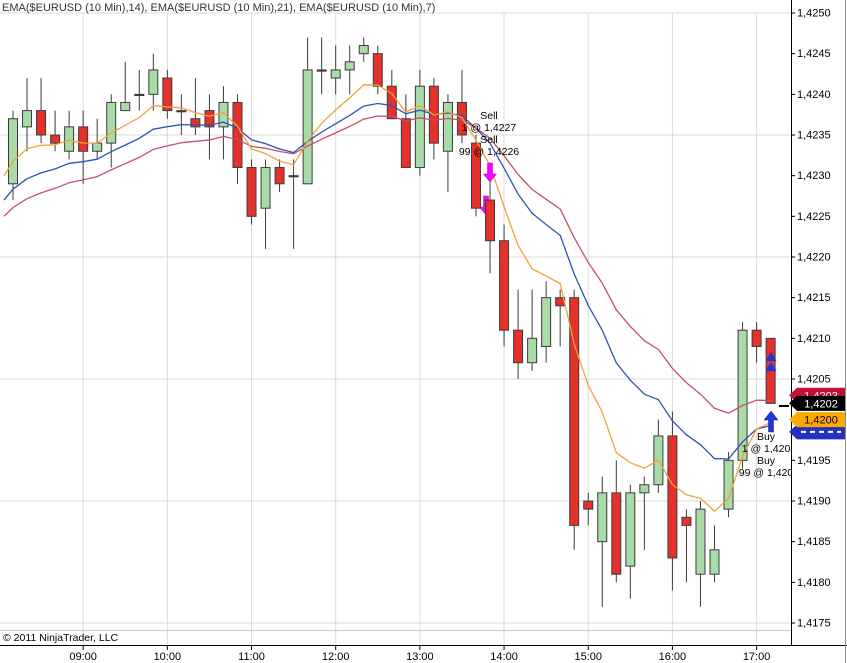 This screenshot has height=663, width=847. Describe the element at coordinates (814, 380) in the screenshot. I see `price-tick-label: 1,4205` at that location.